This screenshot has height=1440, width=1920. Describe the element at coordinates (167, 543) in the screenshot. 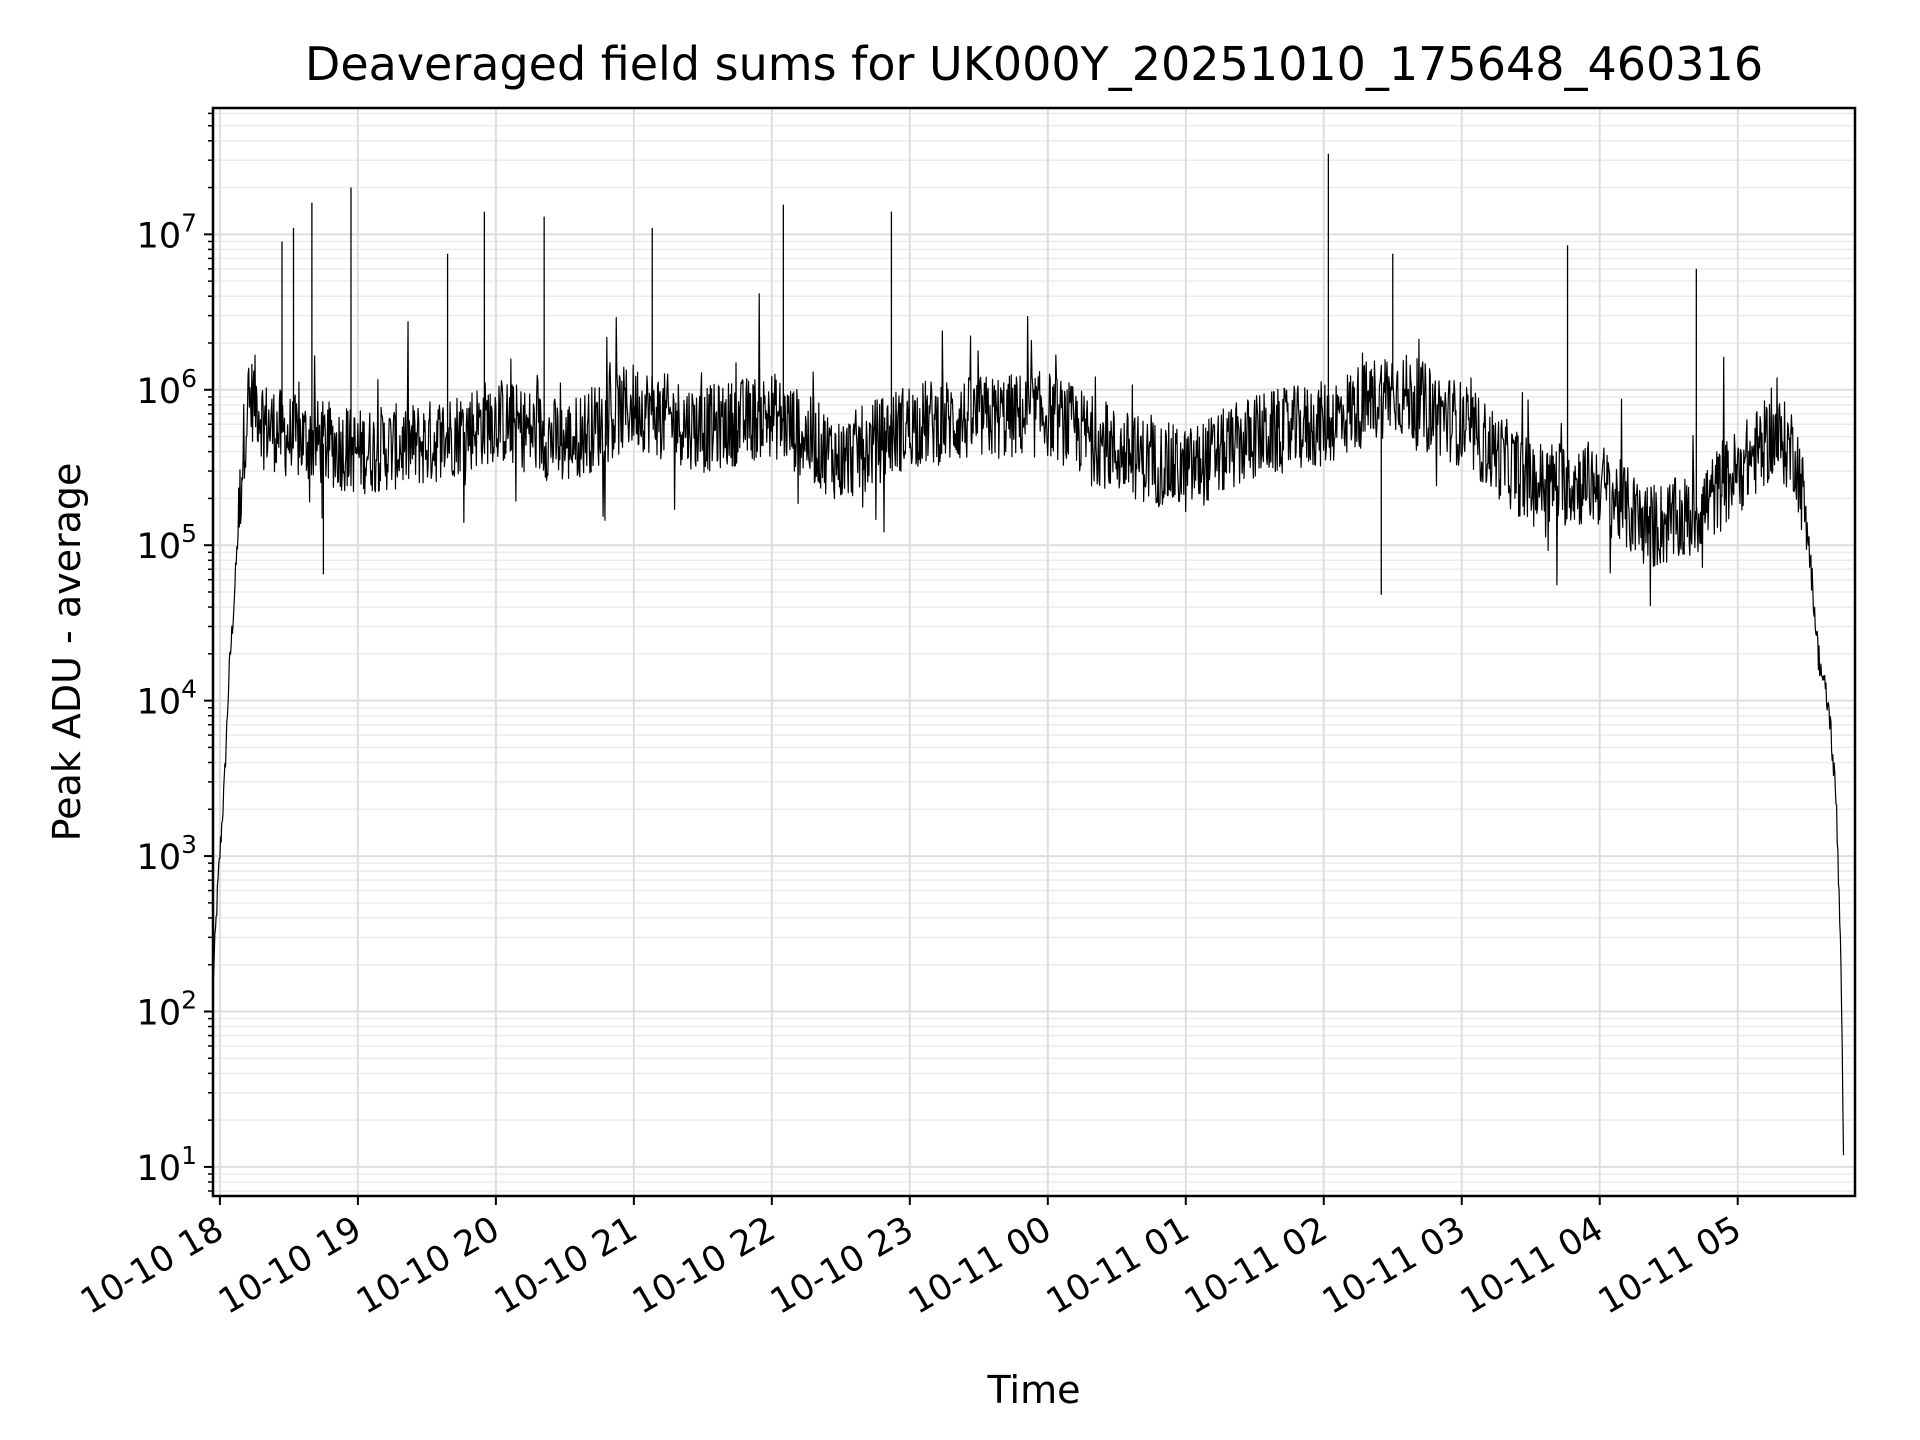

I see `y-tick-label: 10⁵` at that location.